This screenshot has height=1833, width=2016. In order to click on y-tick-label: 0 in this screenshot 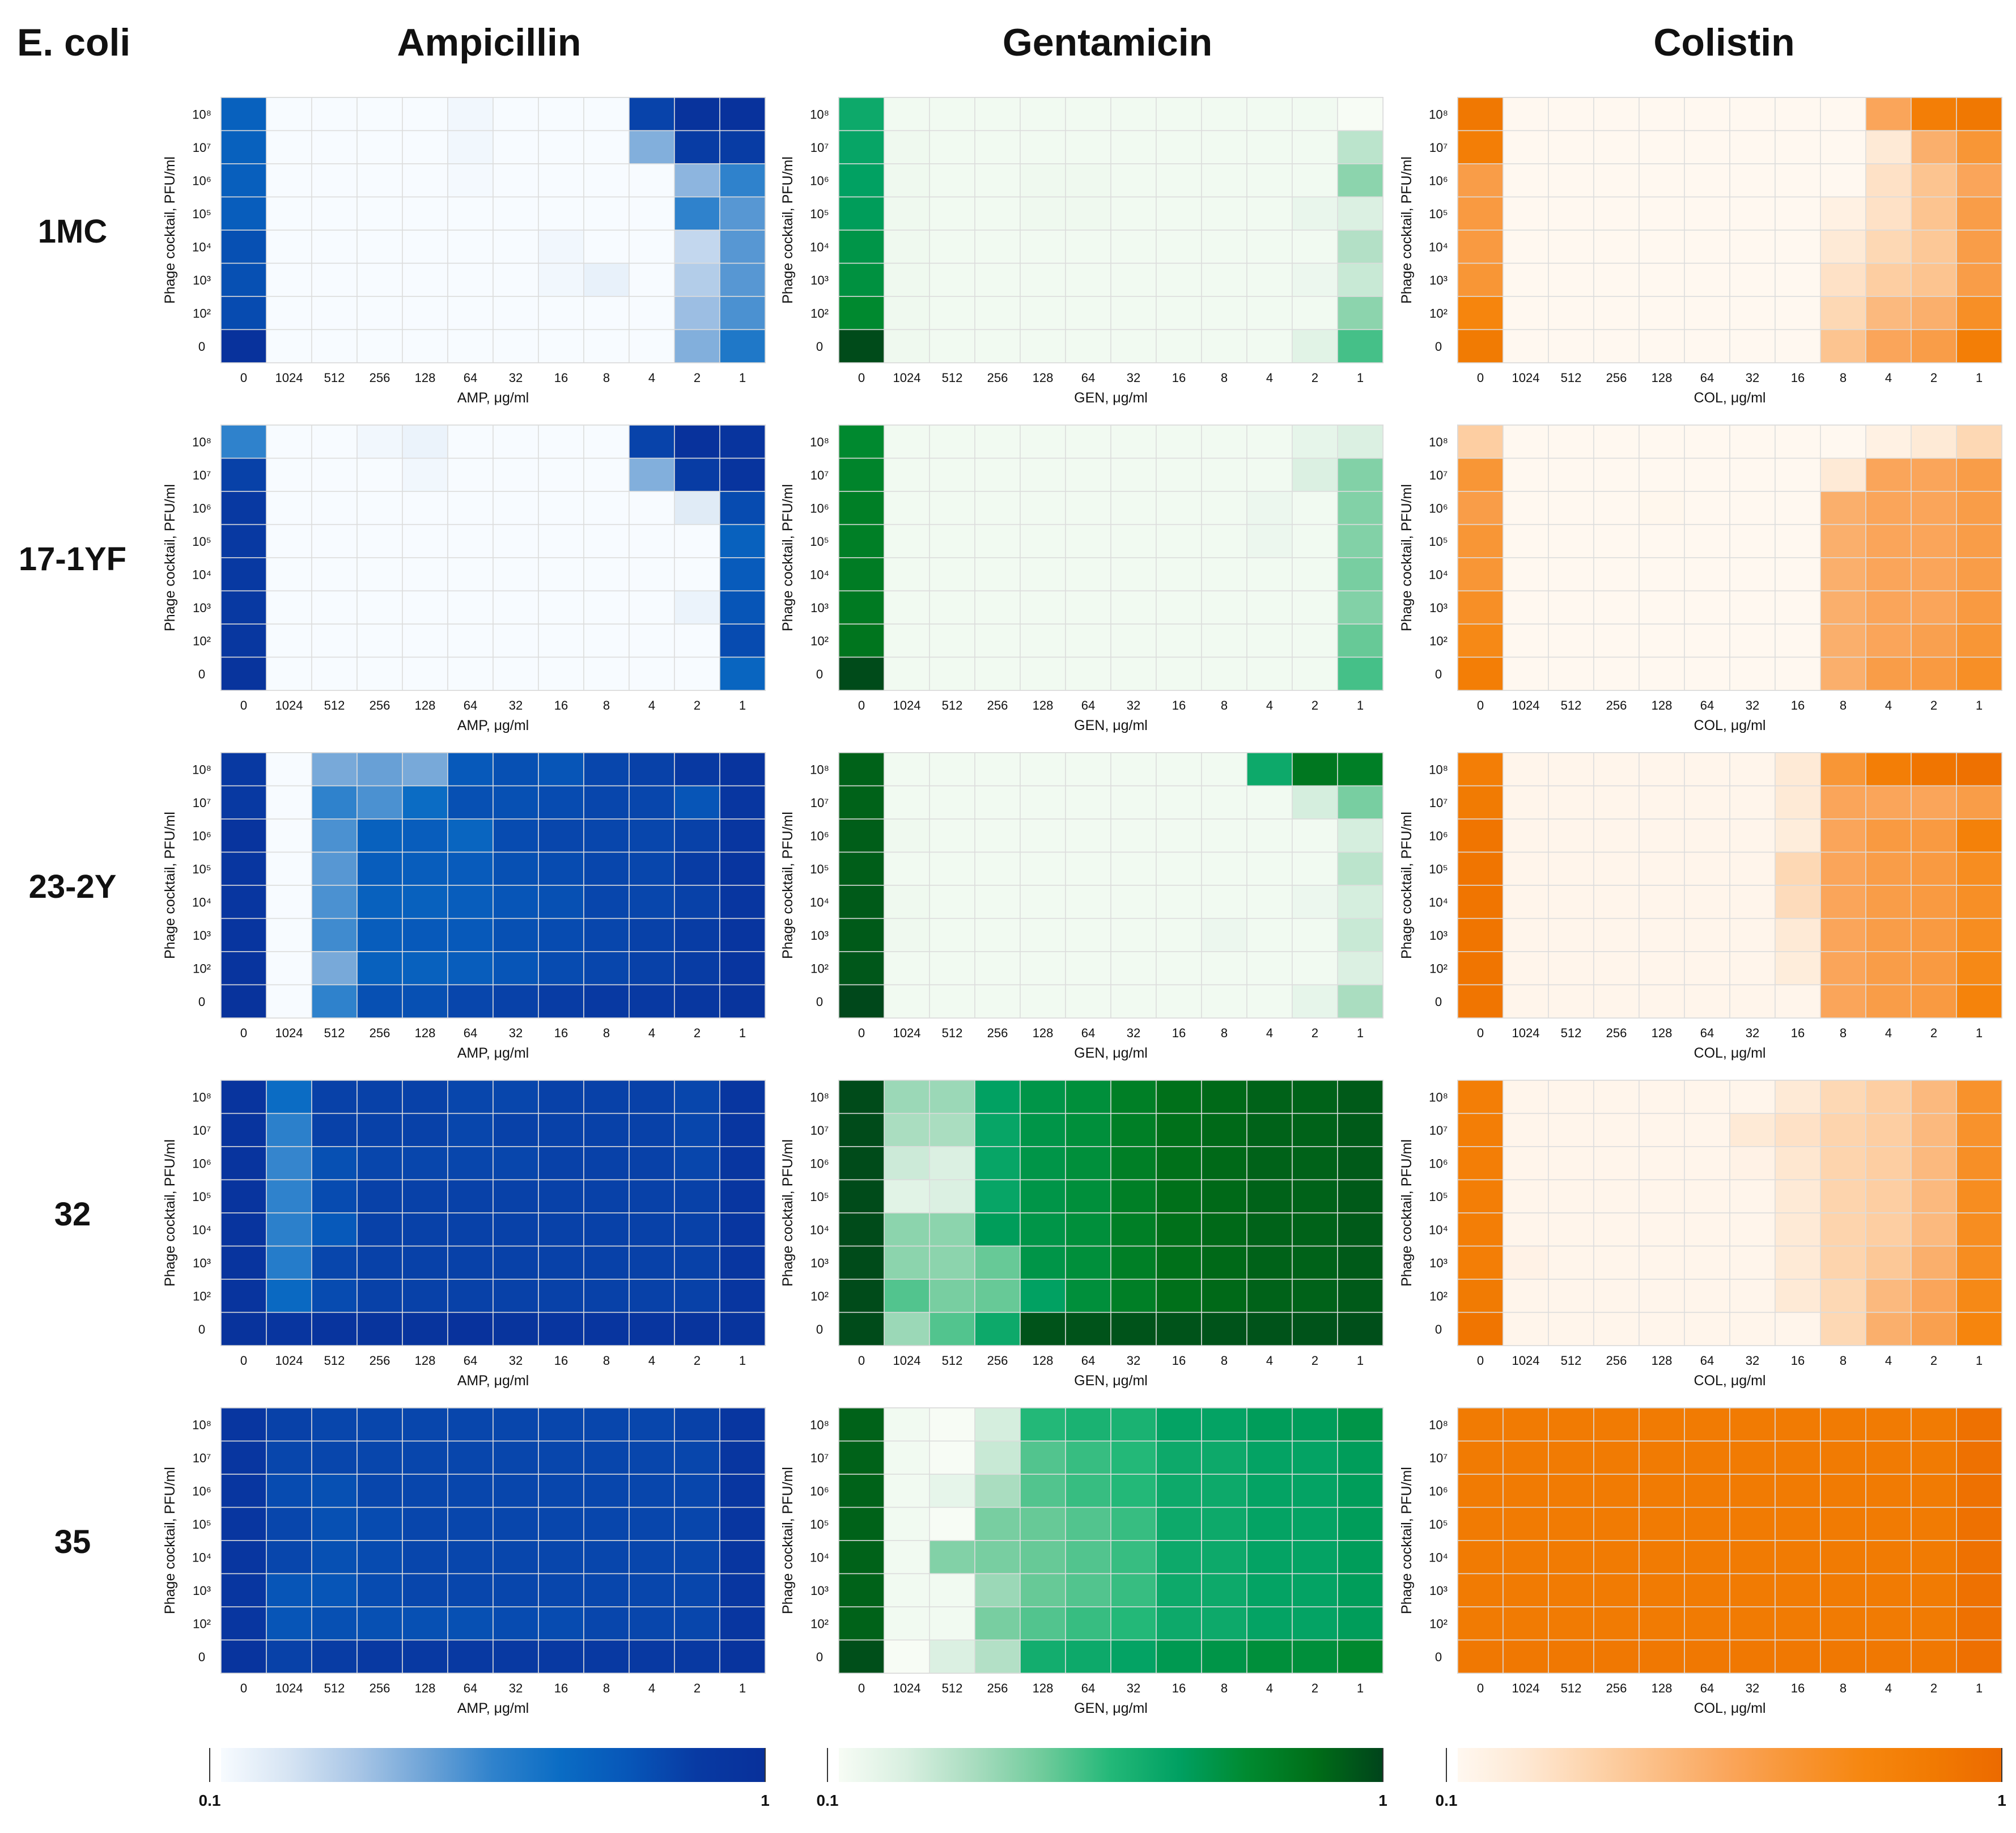, I will do `click(1439, 1002)`.